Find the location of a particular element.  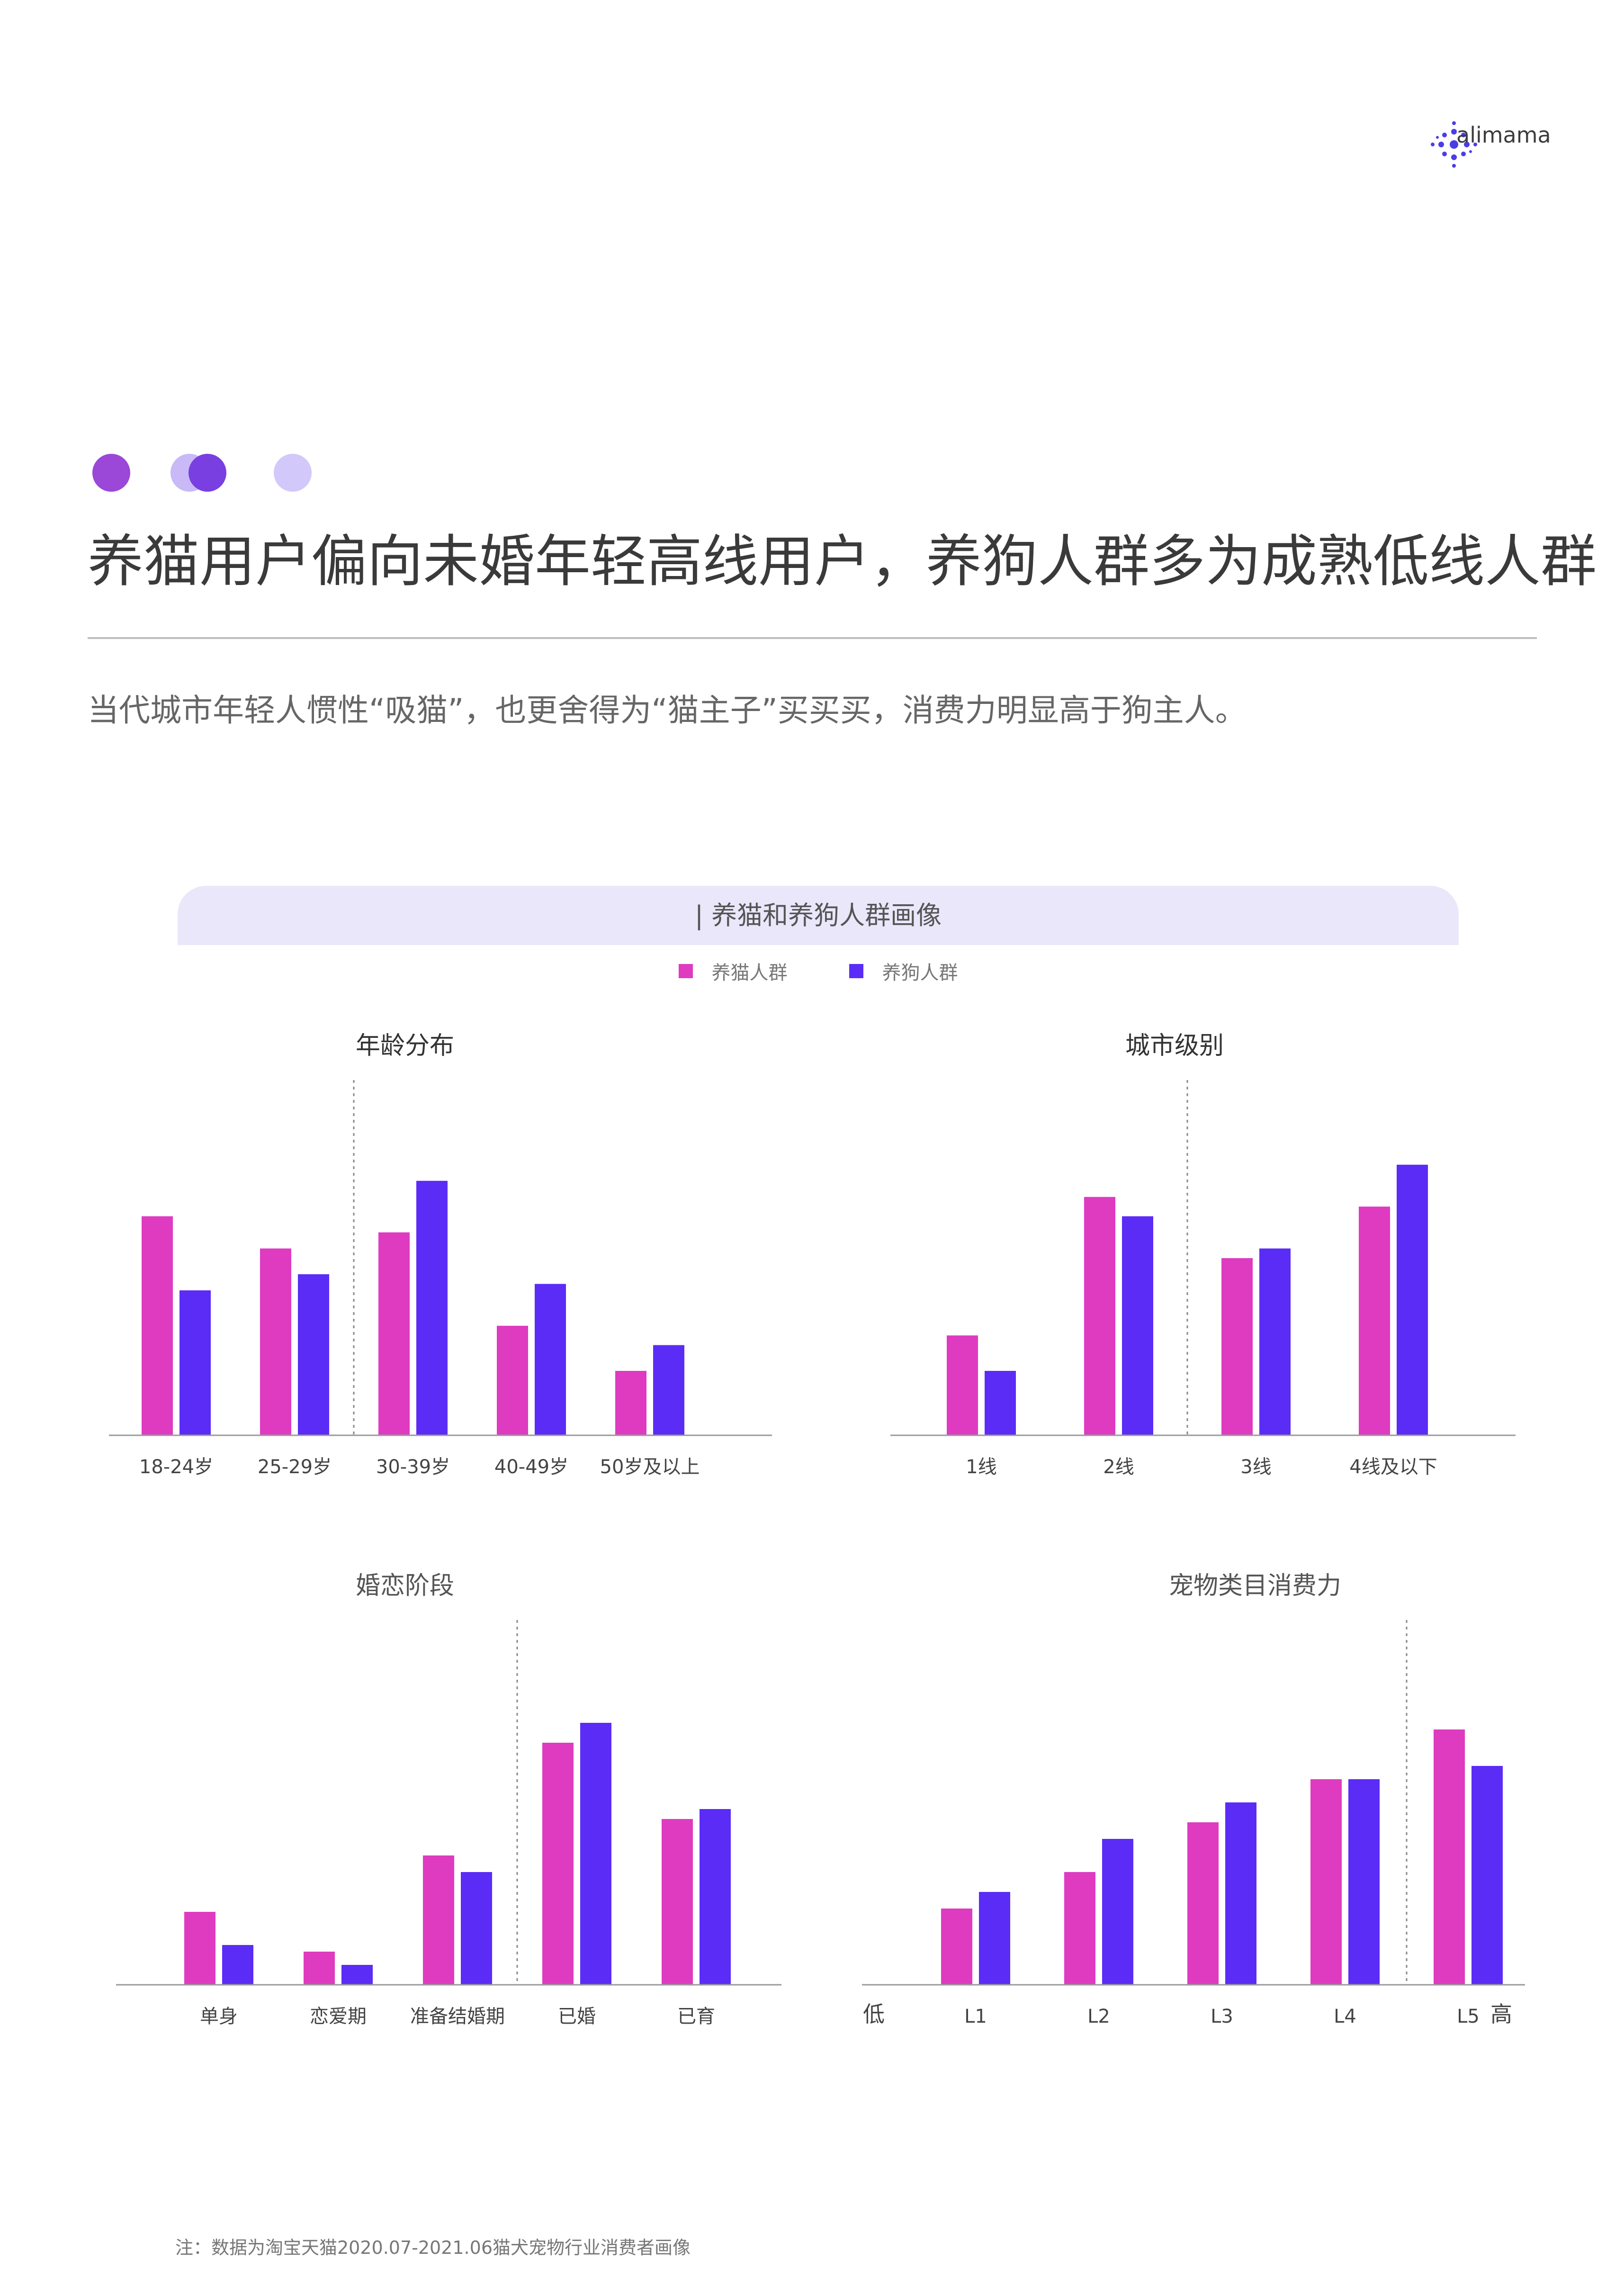

chart-age-distribution: 年龄分布 18-24岁 25-29岁 30-39岁 40-49岁 50岁及以上 is located at coordinates (441, 1255).